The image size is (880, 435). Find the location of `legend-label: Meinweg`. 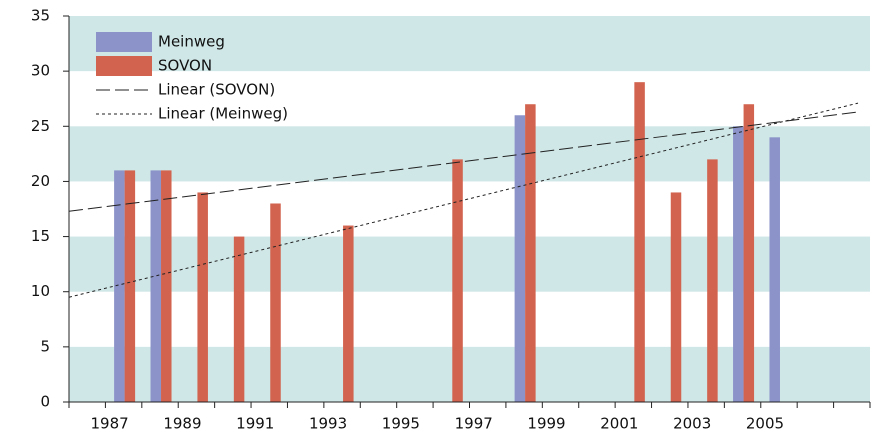

legend-label: Meinweg is located at coordinates (191, 42).